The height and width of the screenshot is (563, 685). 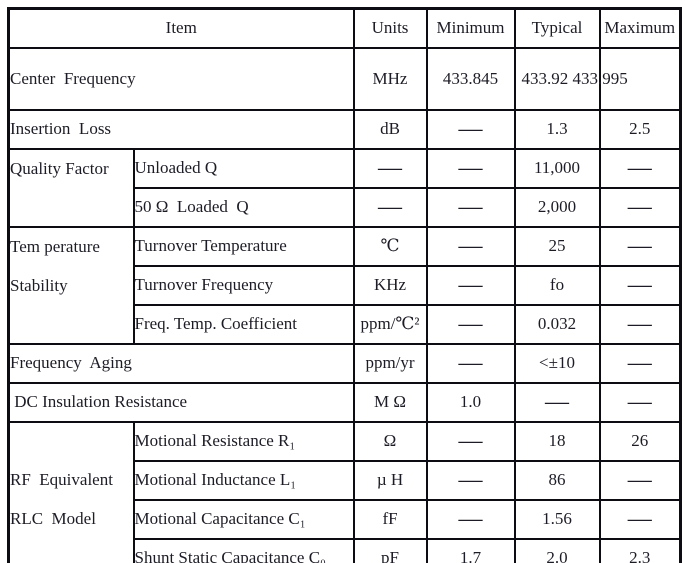 I want to click on header-minimum: Minimum, so click(x=470, y=28).